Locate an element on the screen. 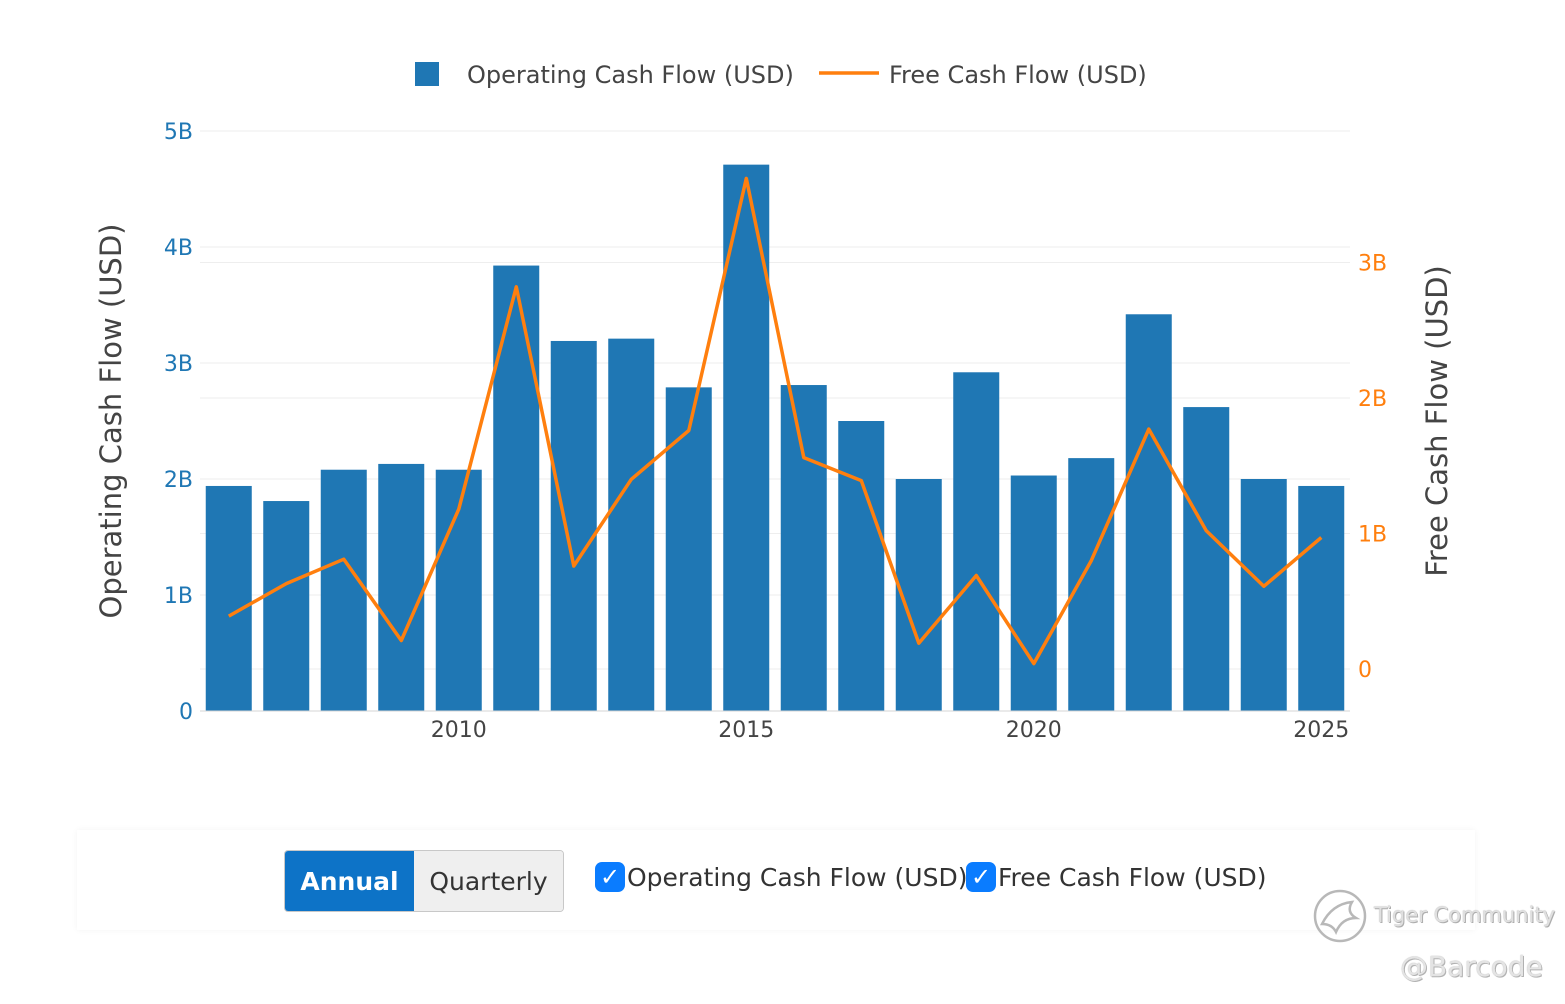  toggle-label-free-cash-flow: Free Cash Flow (USD) is located at coordinates (1132, 877).